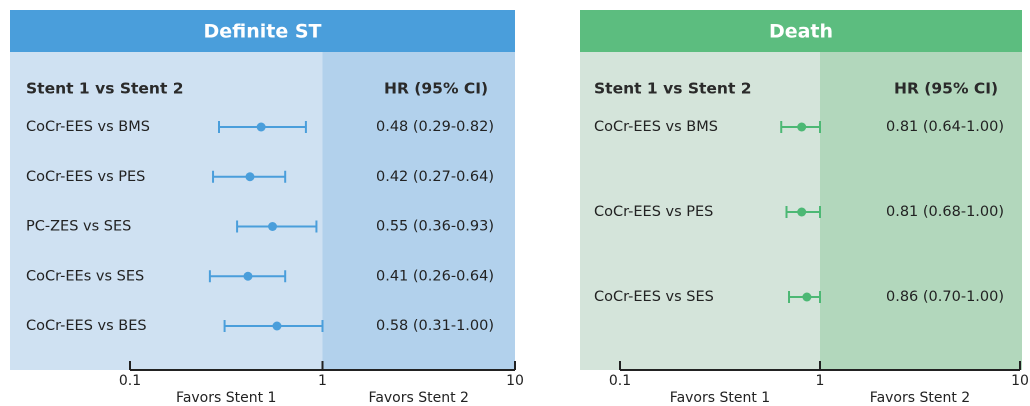  Describe the element at coordinates (418, 211) in the screenshot. I see `shaded-region` at that location.